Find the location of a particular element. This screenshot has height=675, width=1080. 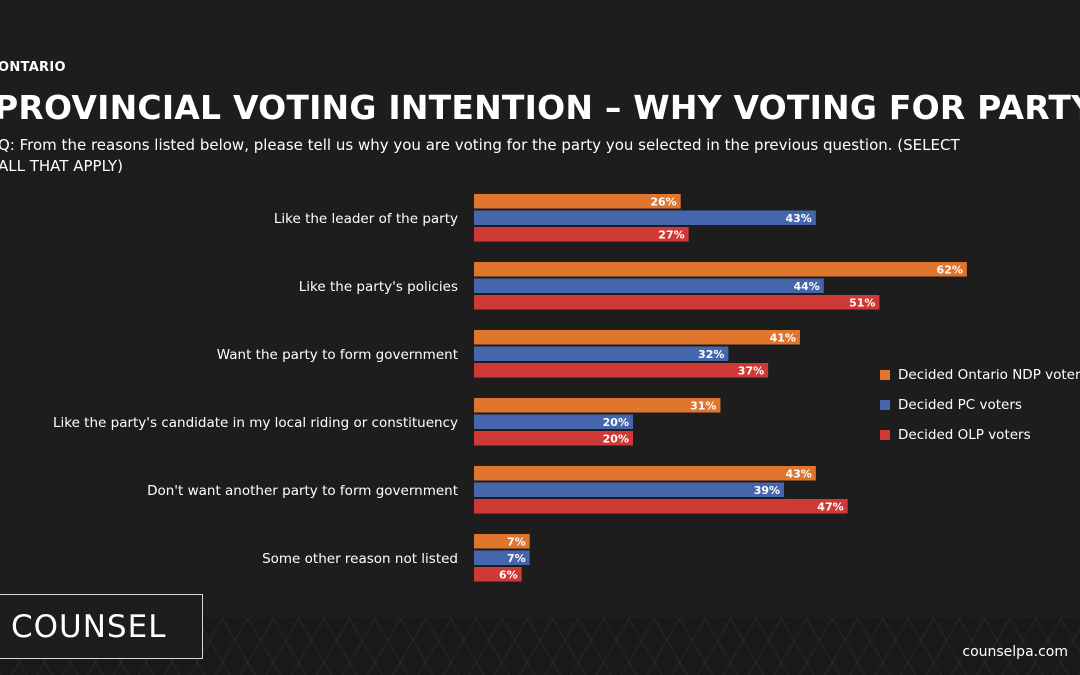

data-label: 26% is located at coordinates (663, 201).